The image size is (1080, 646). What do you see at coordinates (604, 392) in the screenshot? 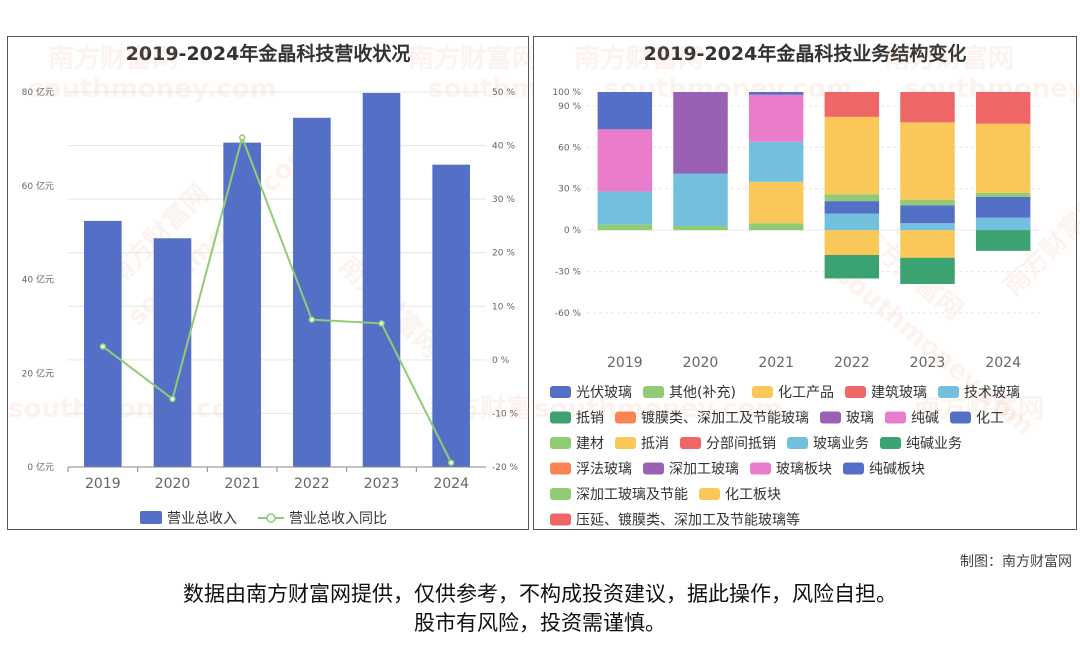
I see `legend-label: 光伏玻璃` at bounding box center [604, 392].